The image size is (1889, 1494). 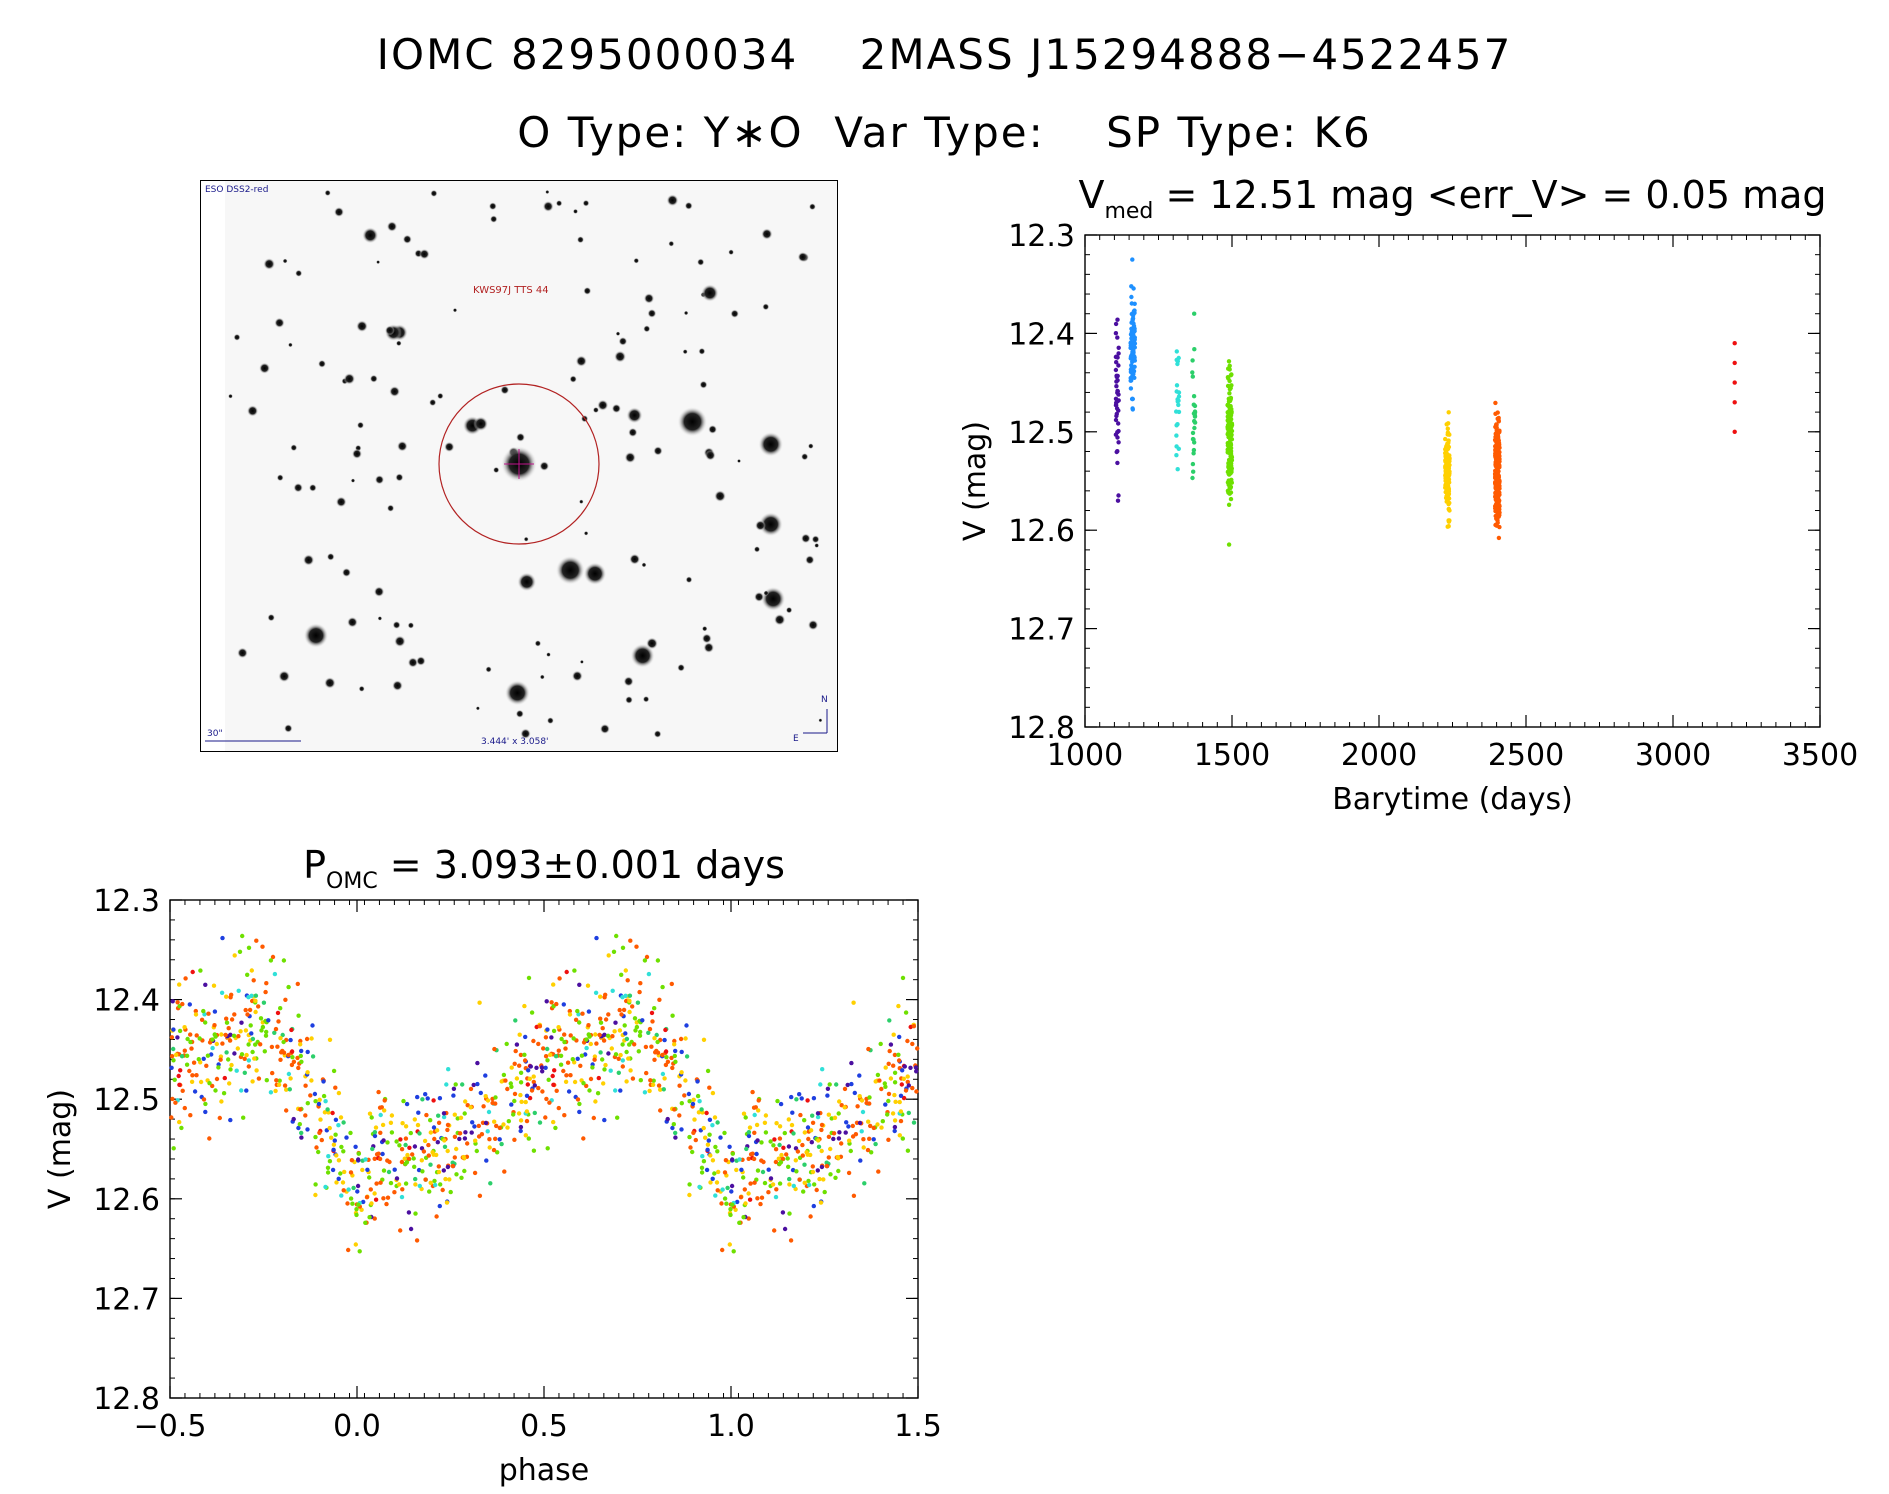 What do you see at coordinates (824, 700) in the screenshot?
I see `finder-north-label: N` at bounding box center [824, 700].